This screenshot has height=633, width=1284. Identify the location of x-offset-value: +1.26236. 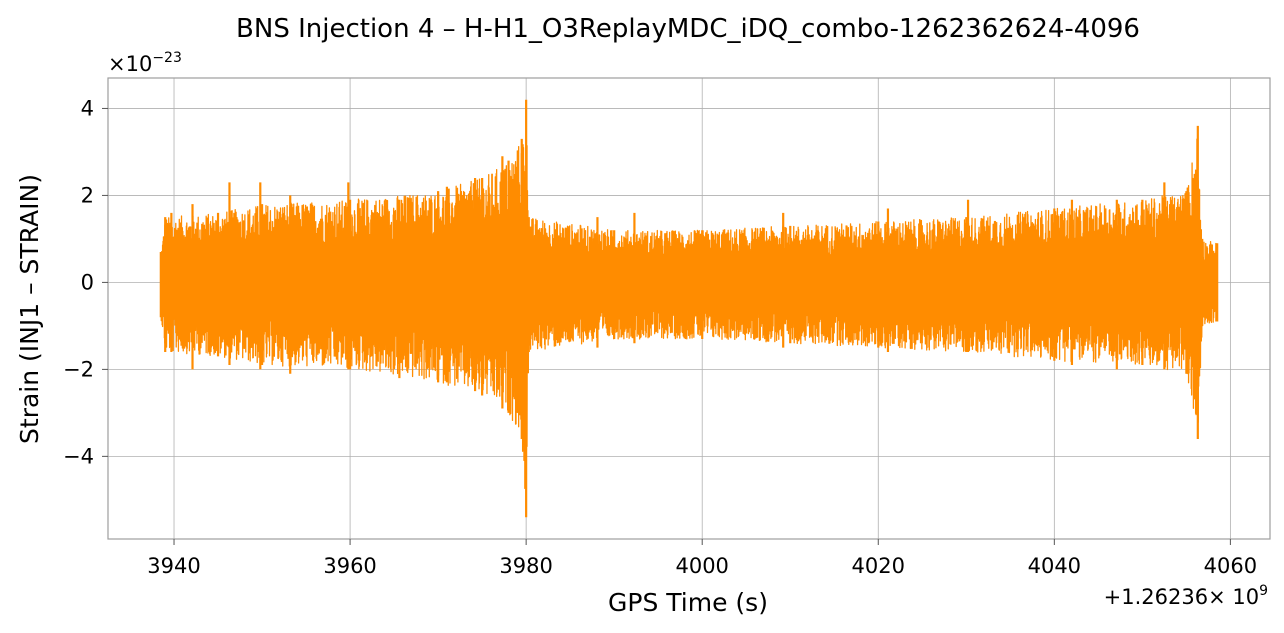
(1156, 597).